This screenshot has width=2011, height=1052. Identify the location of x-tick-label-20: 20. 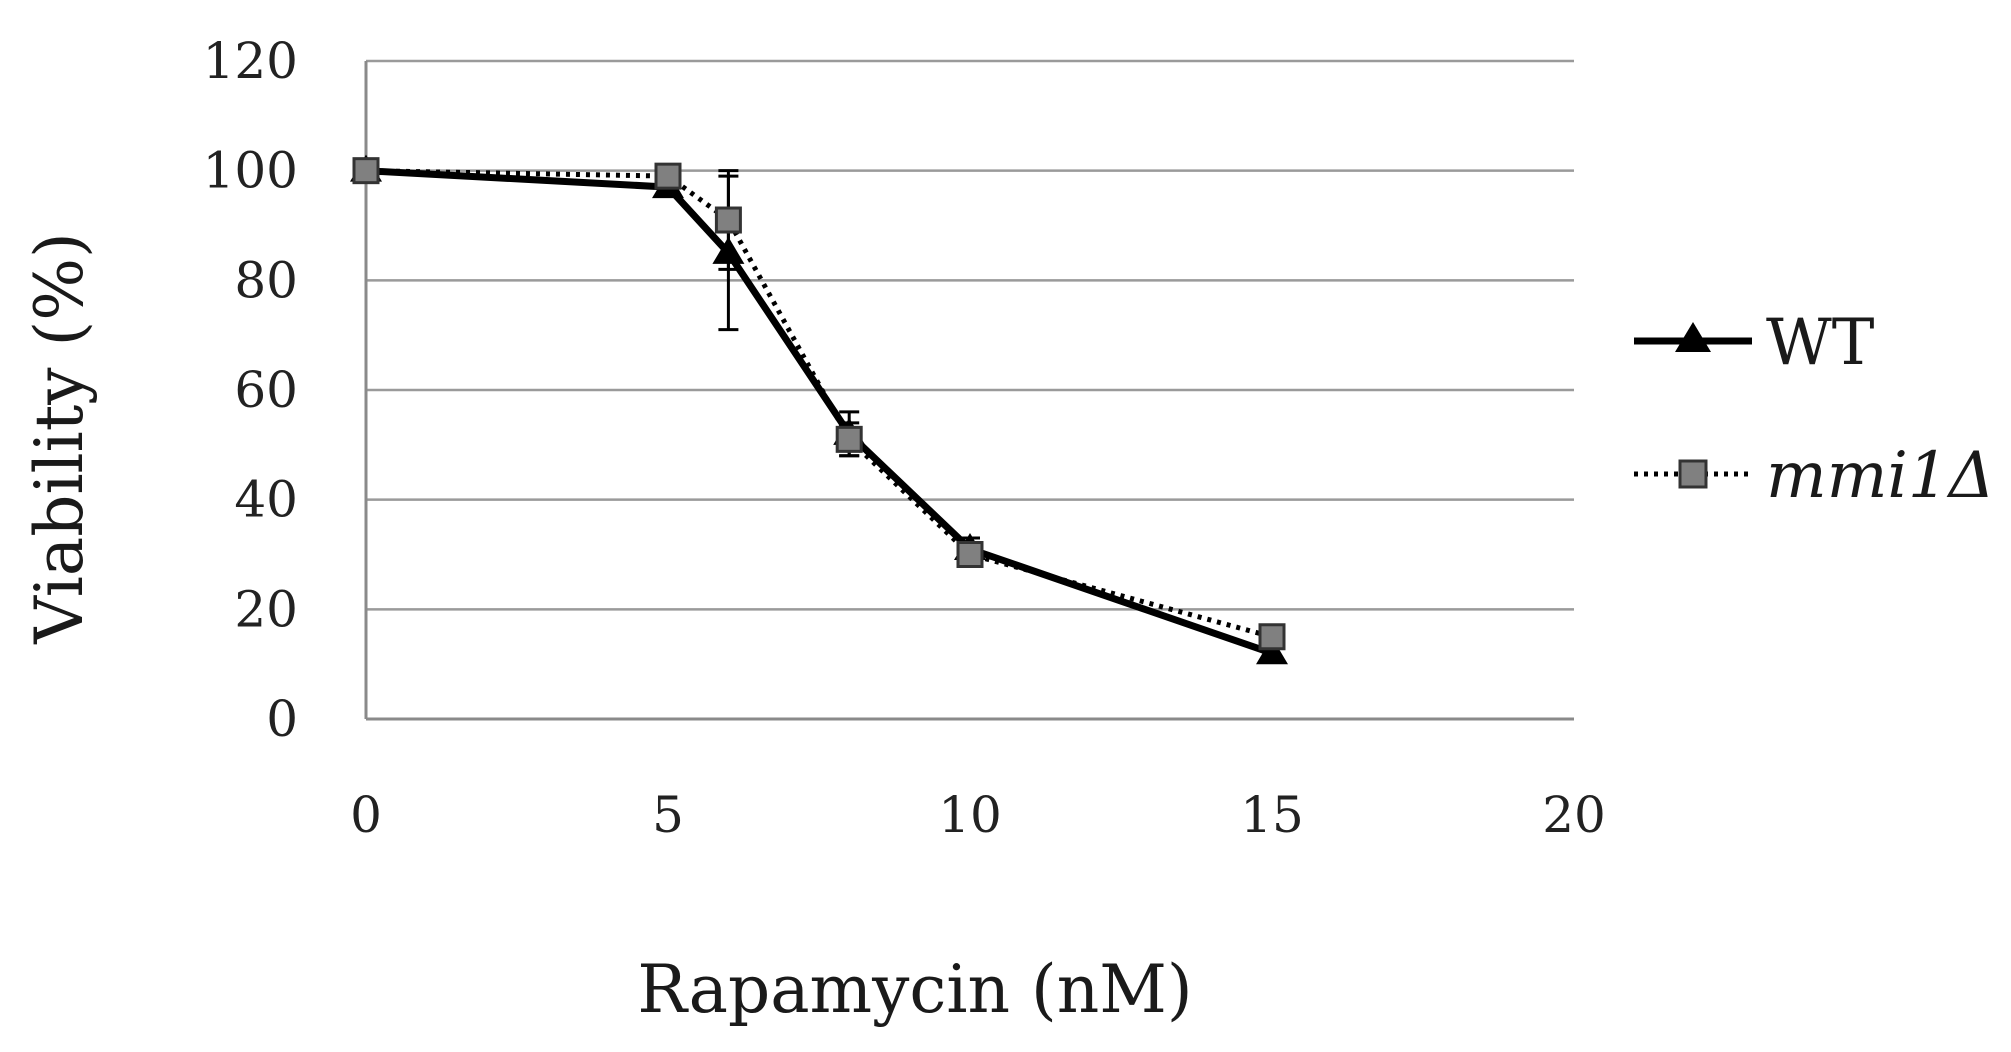
(1574, 815).